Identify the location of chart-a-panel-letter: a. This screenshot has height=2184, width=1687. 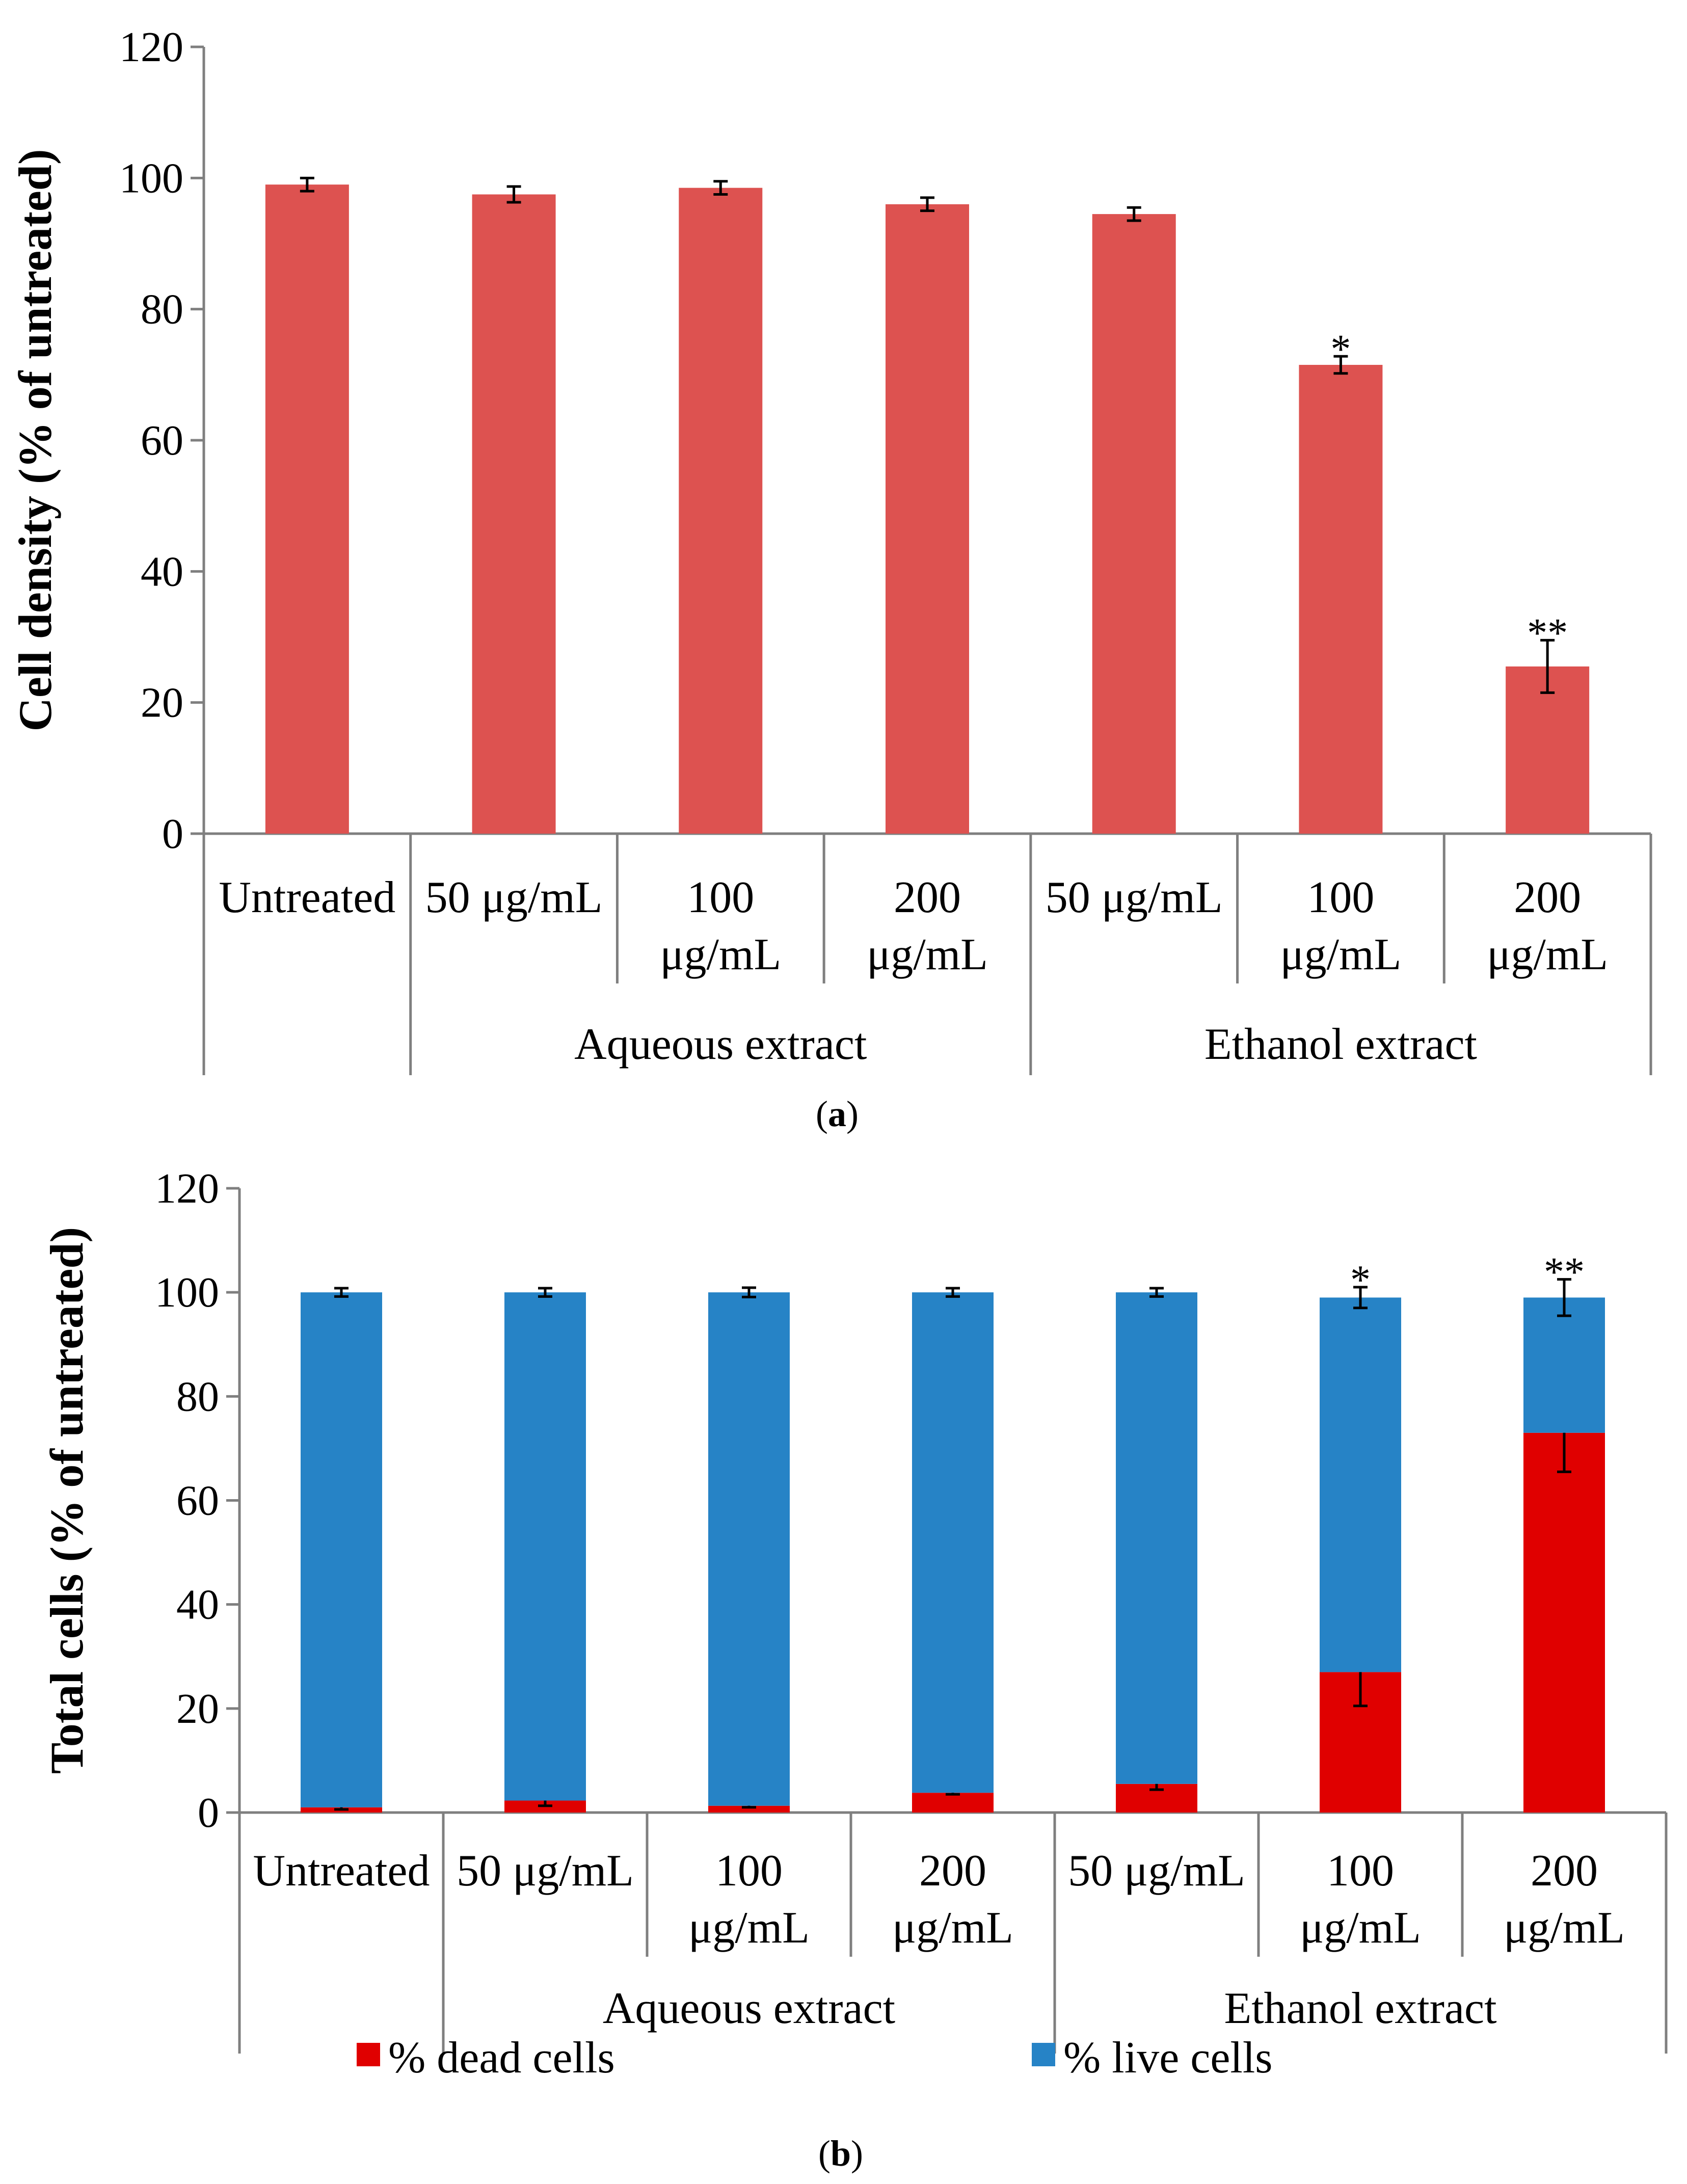
(837, 1114).